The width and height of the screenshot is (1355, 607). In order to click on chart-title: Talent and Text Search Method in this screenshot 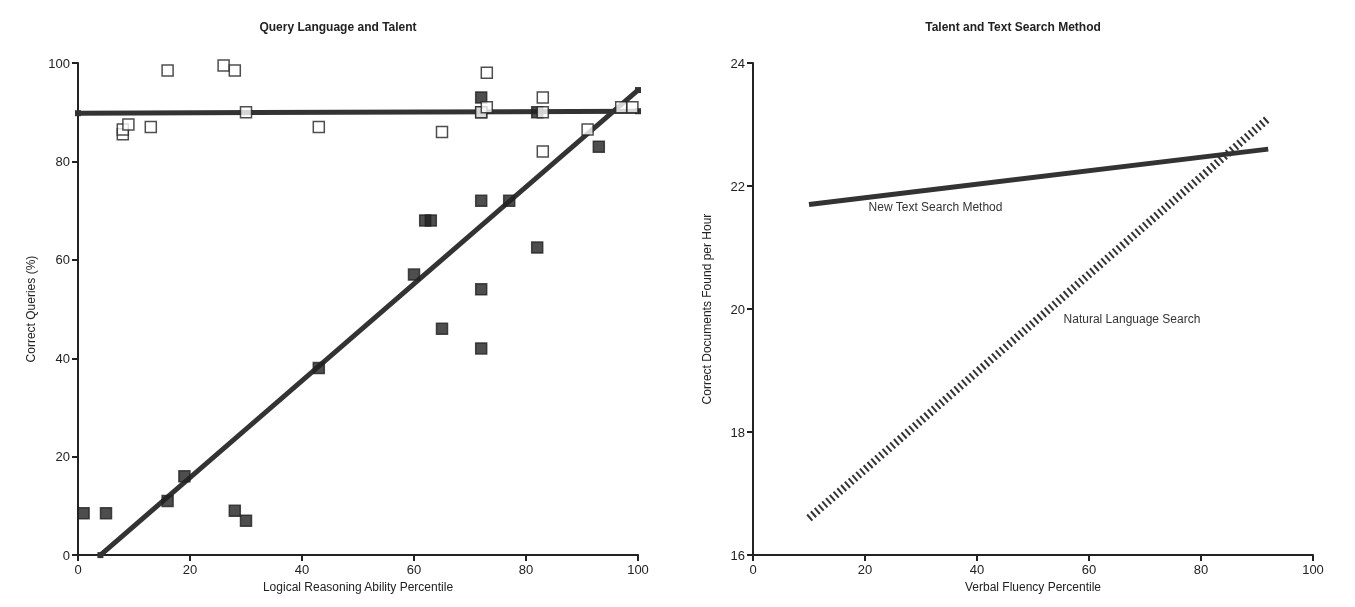, I will do `click(1013, 27)`.